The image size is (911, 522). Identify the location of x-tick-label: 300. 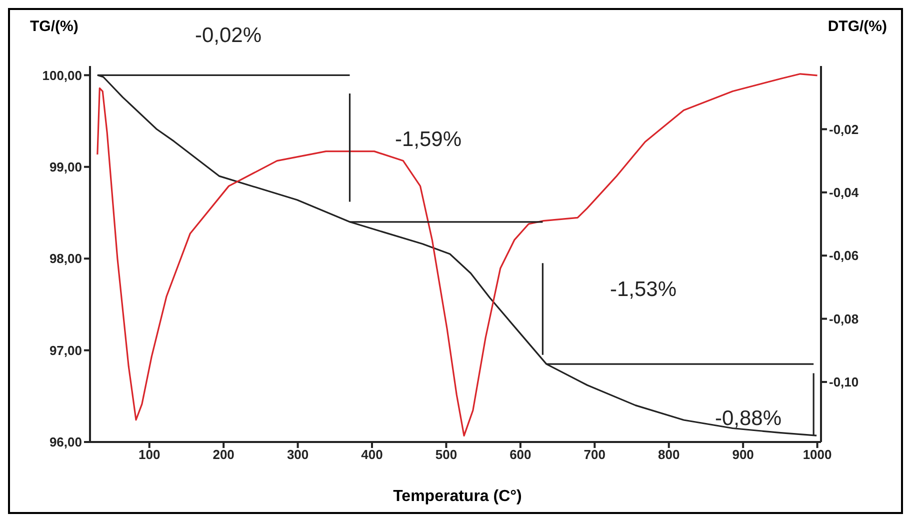
(297, 454).